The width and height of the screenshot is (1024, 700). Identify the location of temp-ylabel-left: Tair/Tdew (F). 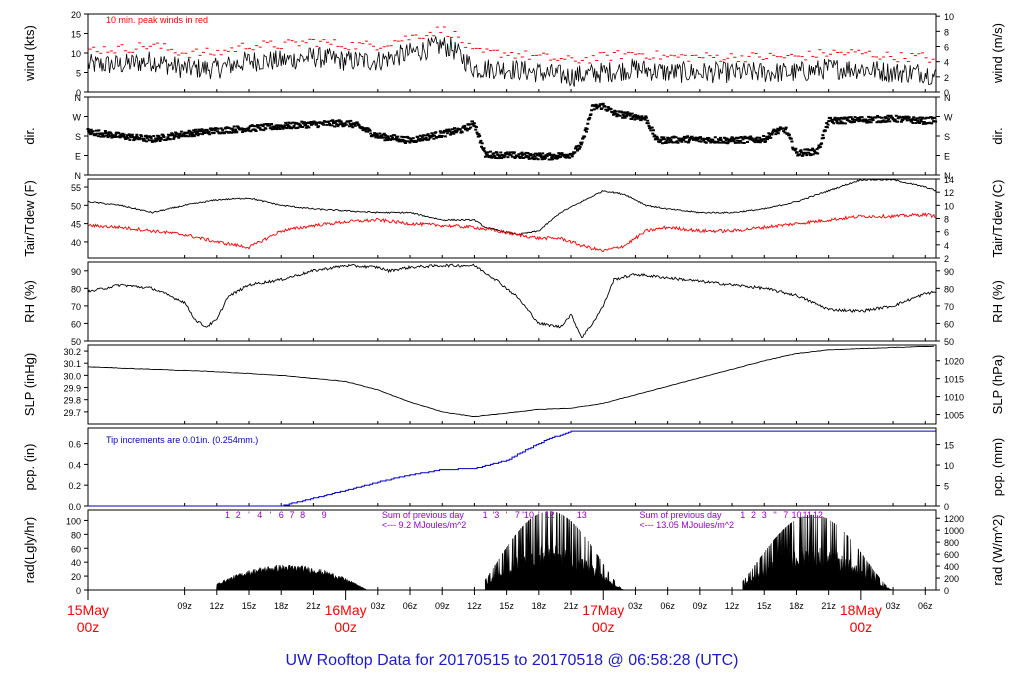
(29, 218).